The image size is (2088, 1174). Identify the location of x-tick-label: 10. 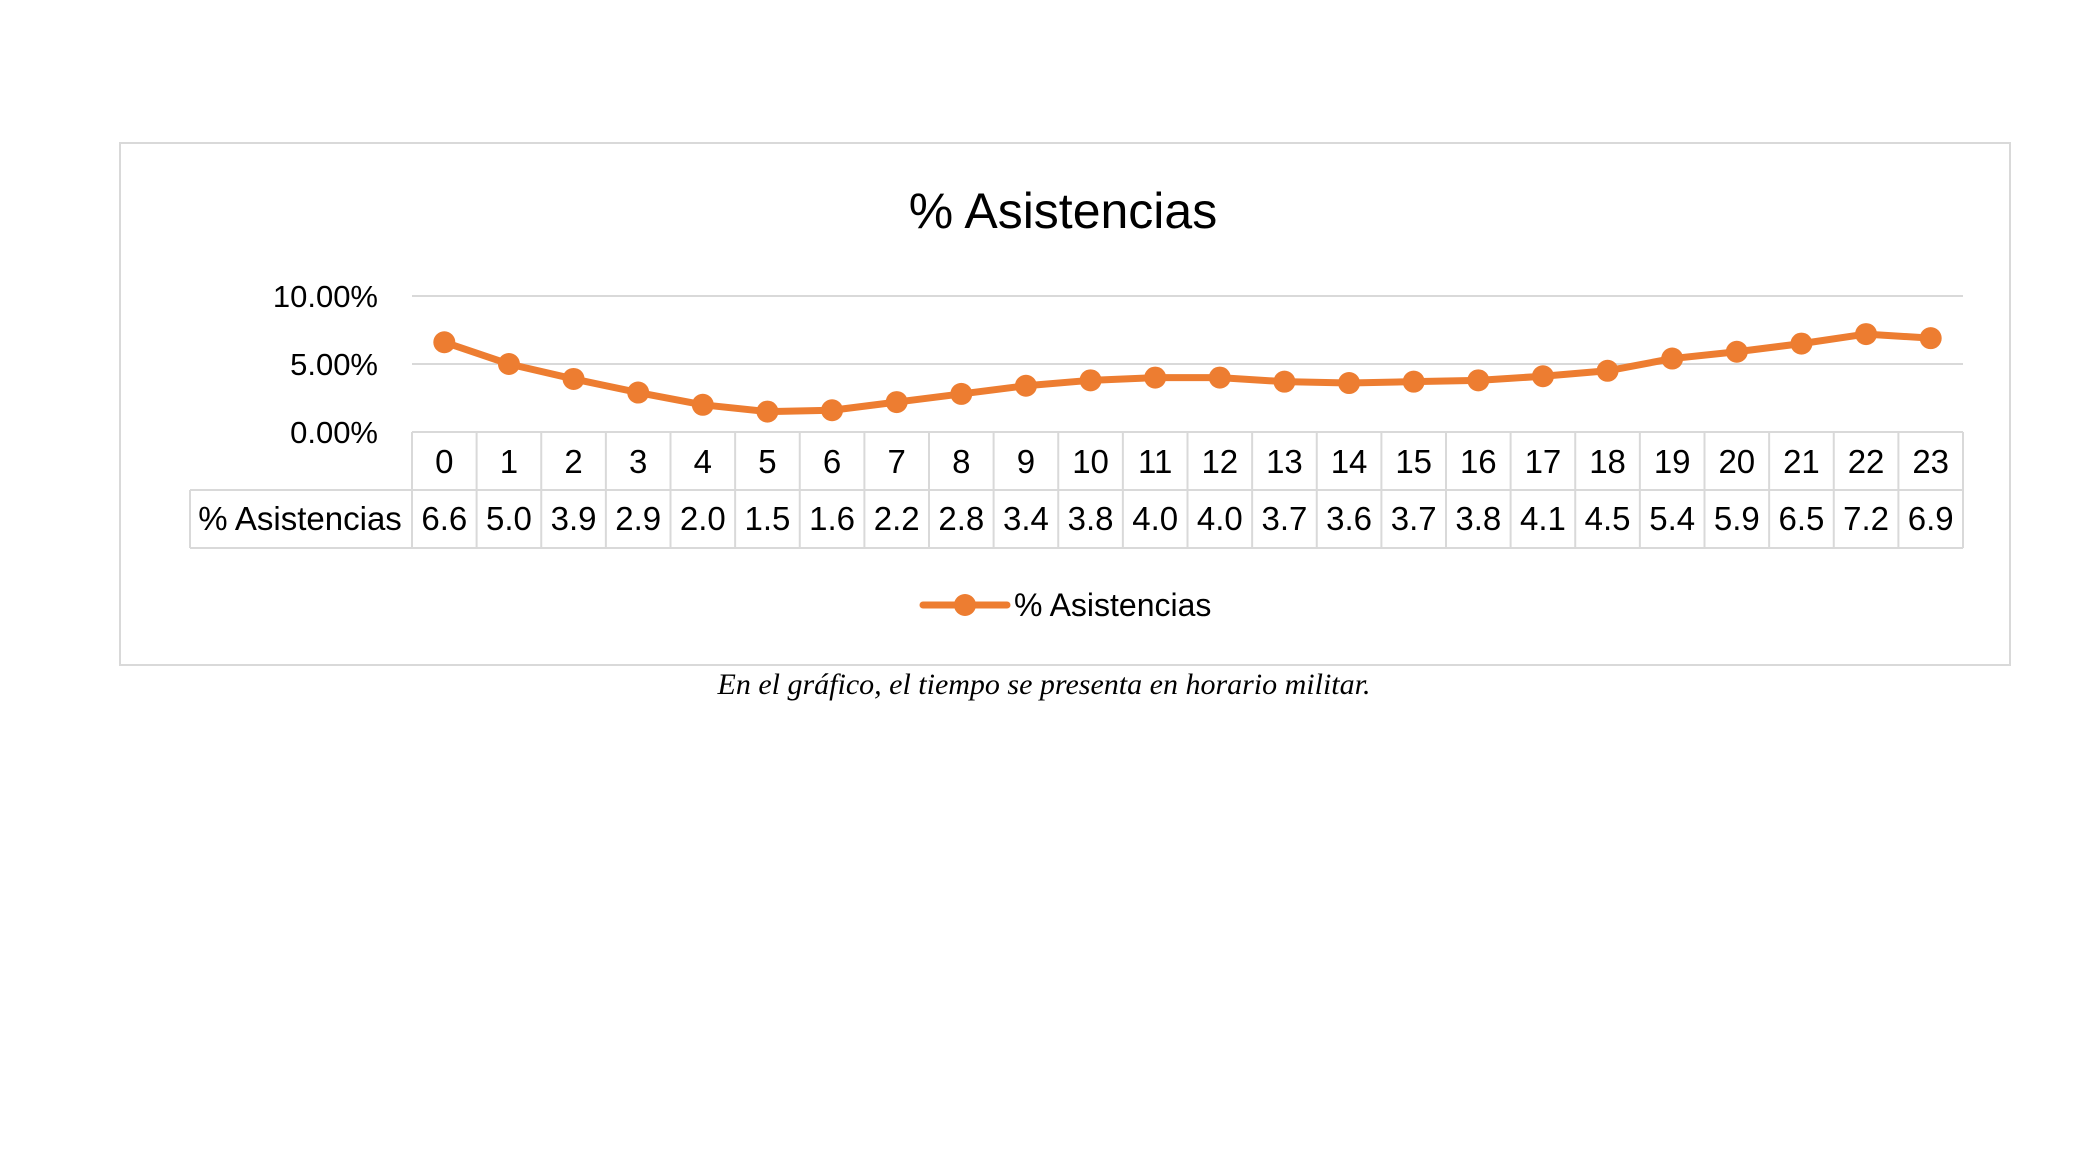
(1090, 461).